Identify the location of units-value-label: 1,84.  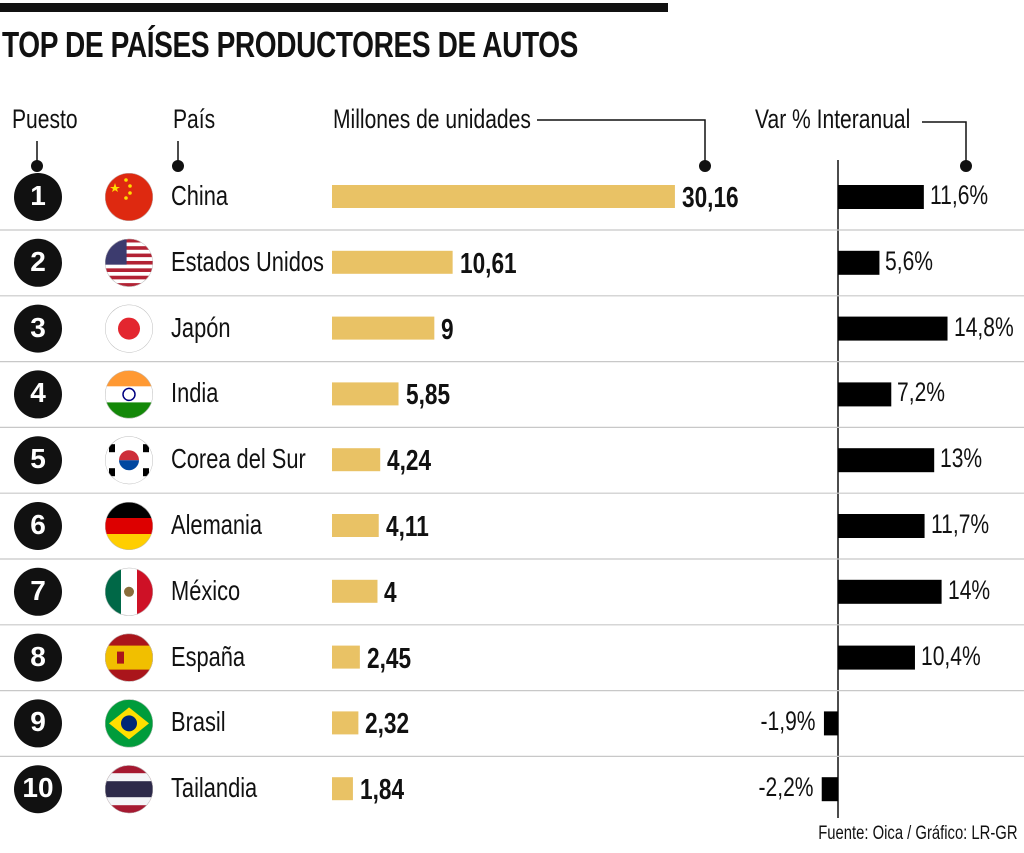
(381, 790).